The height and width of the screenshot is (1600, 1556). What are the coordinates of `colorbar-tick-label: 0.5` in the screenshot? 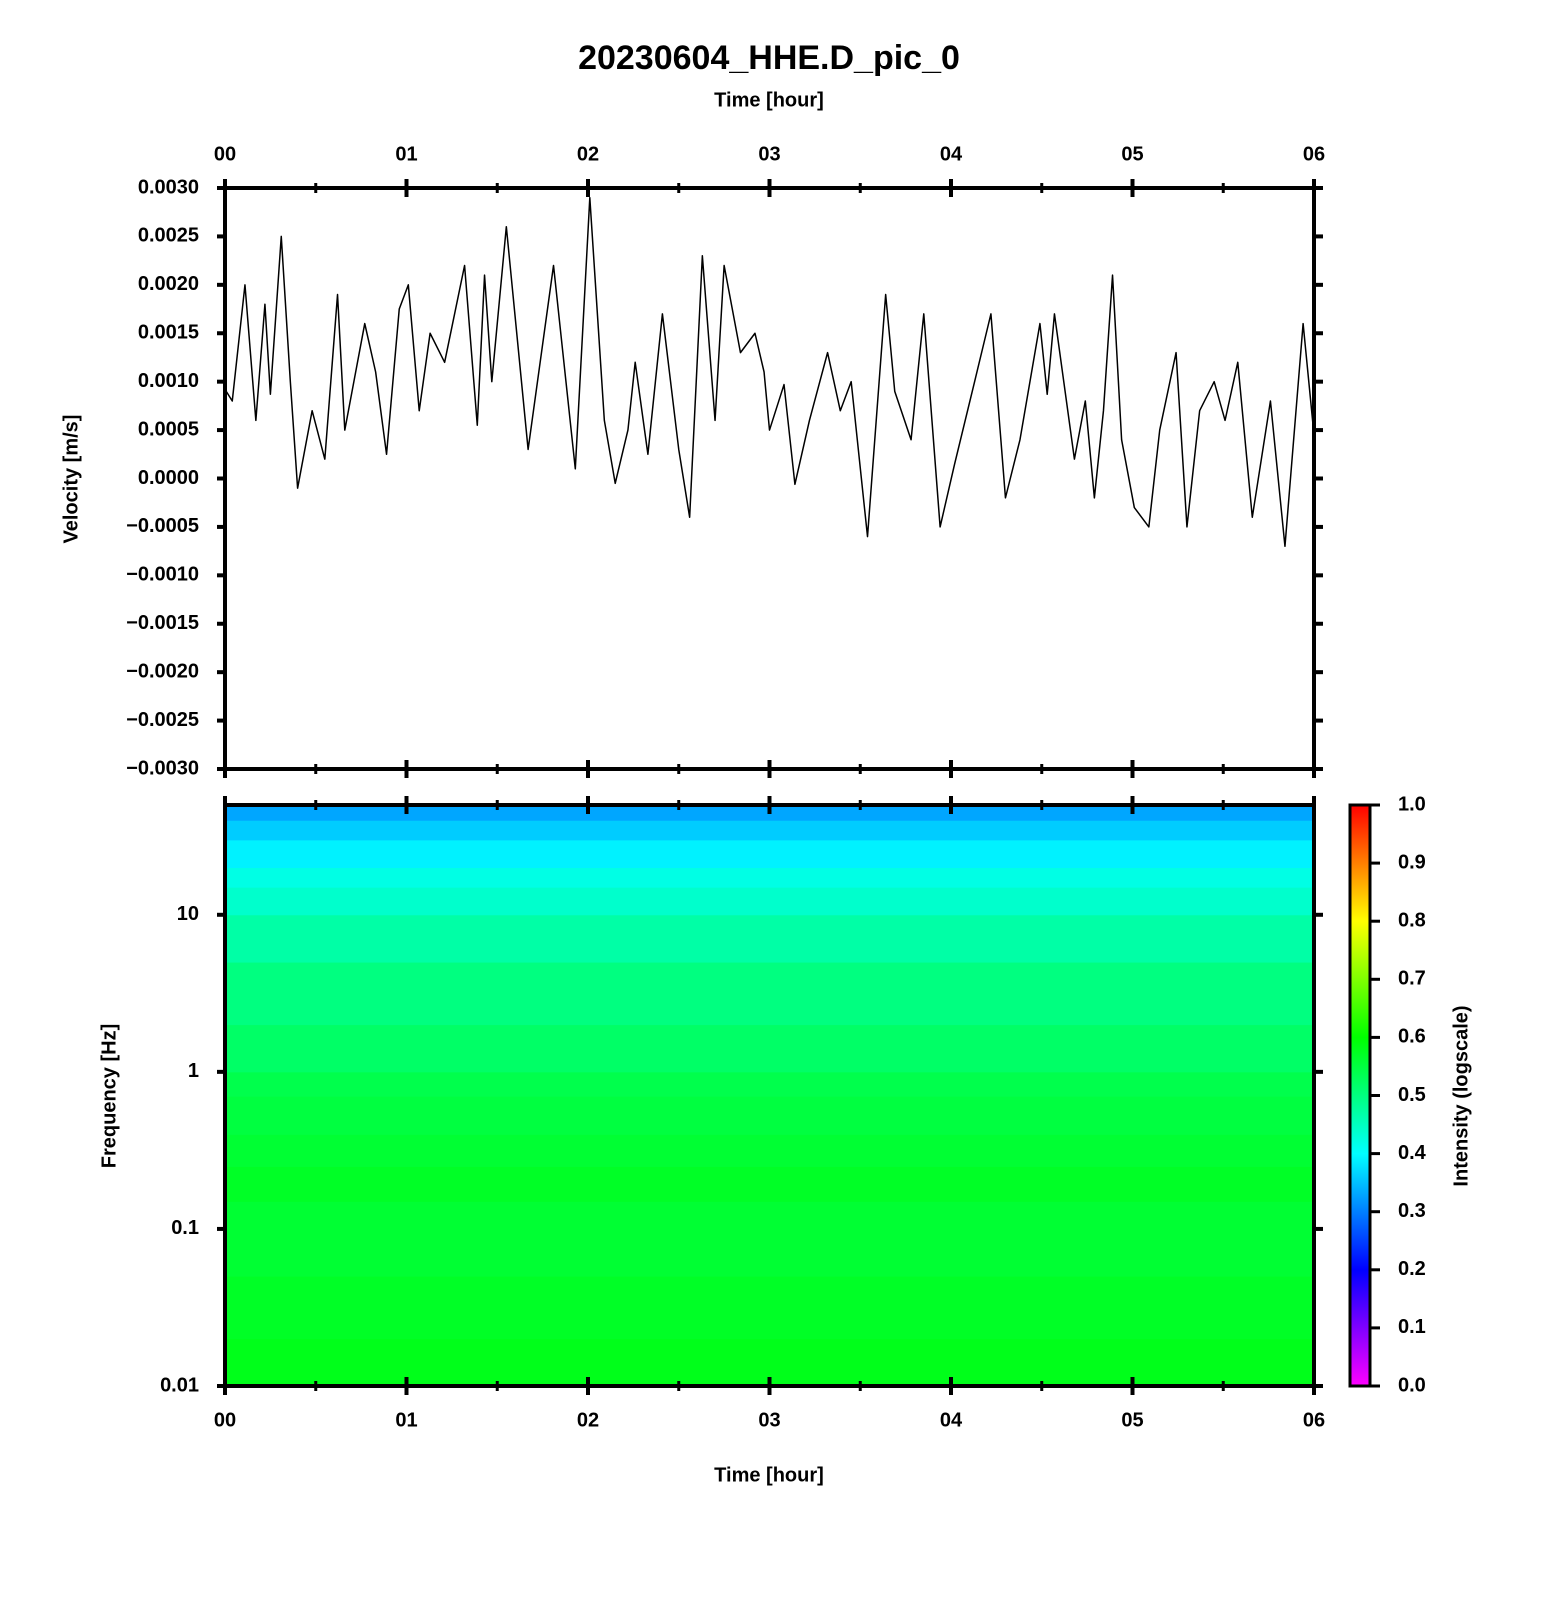 It's located at (1412, 1095).